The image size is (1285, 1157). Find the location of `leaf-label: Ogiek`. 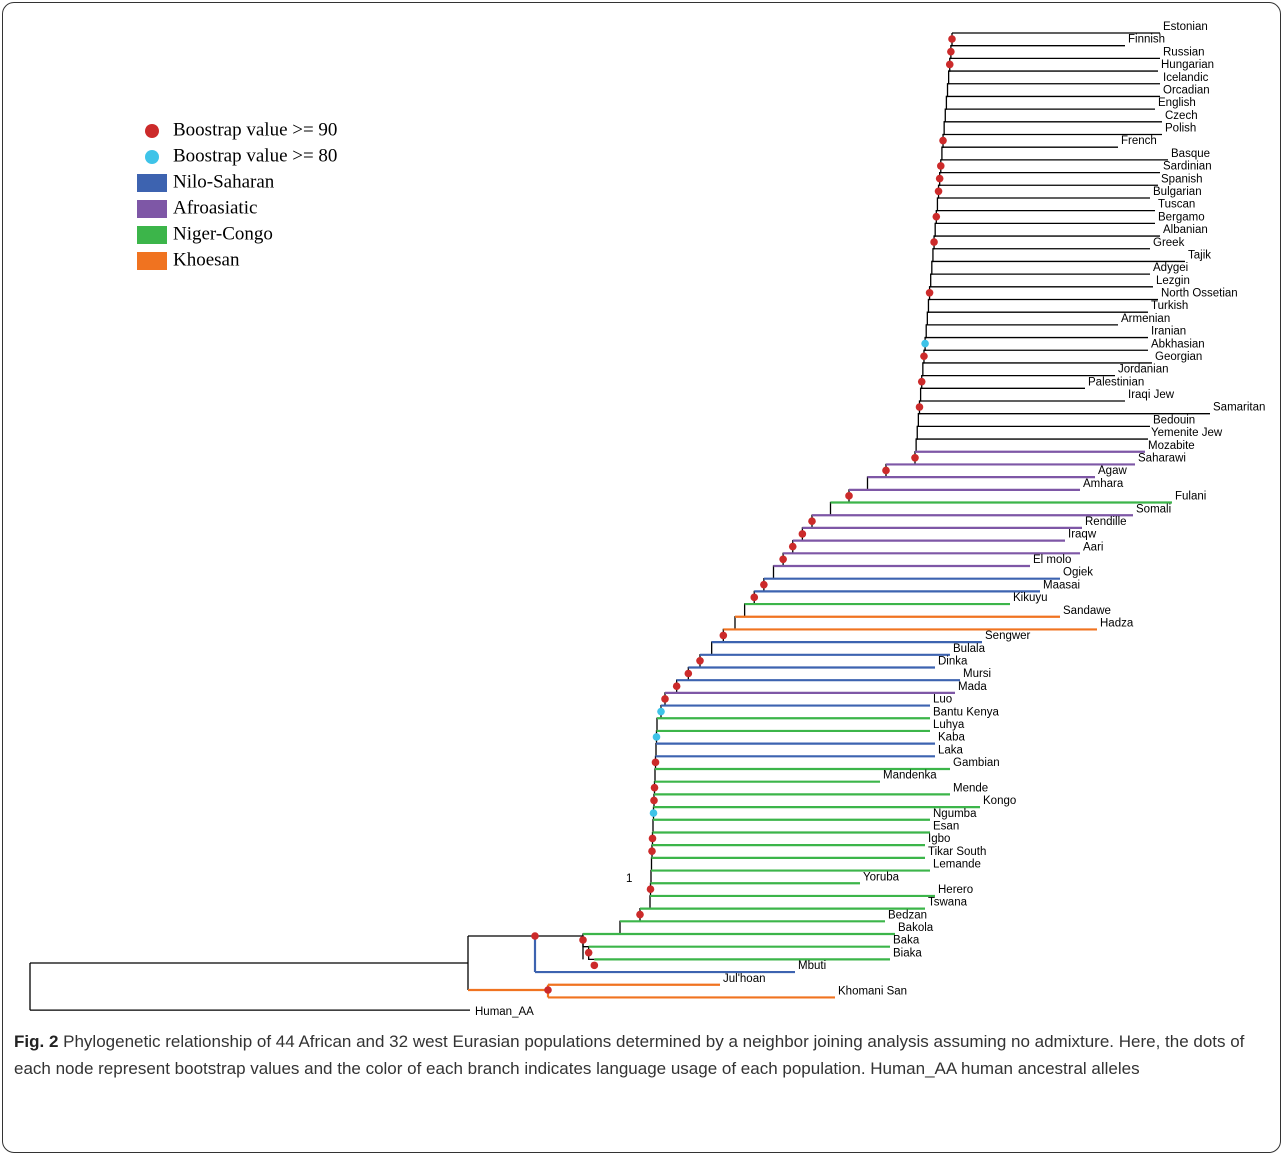

leaf-label: Ogiek is located at coordinates (1078, 573).